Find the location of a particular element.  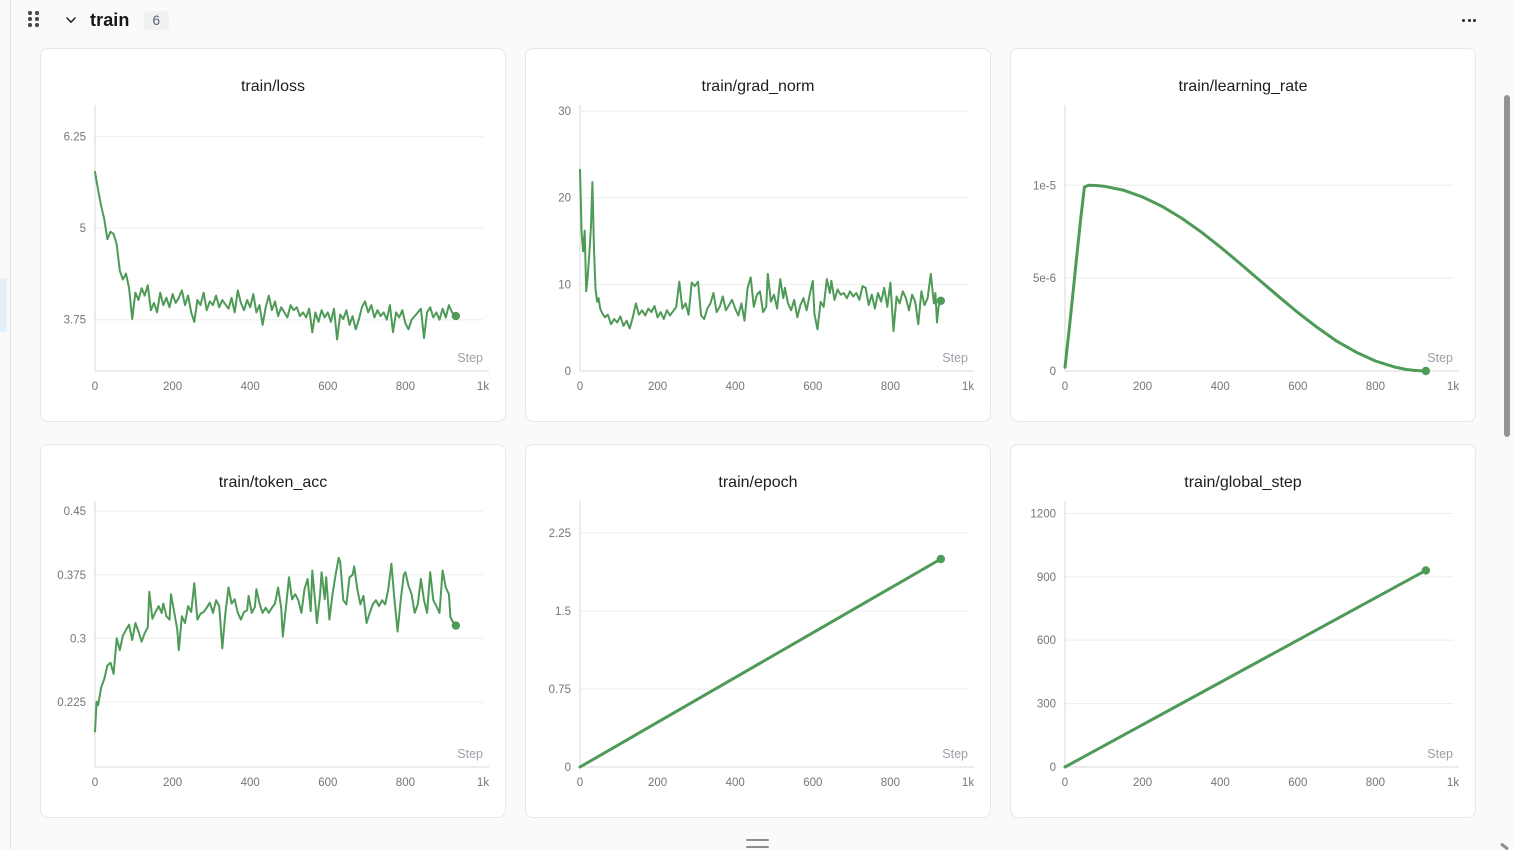

chart-title: train/loss is located at coordinates (273, 86).